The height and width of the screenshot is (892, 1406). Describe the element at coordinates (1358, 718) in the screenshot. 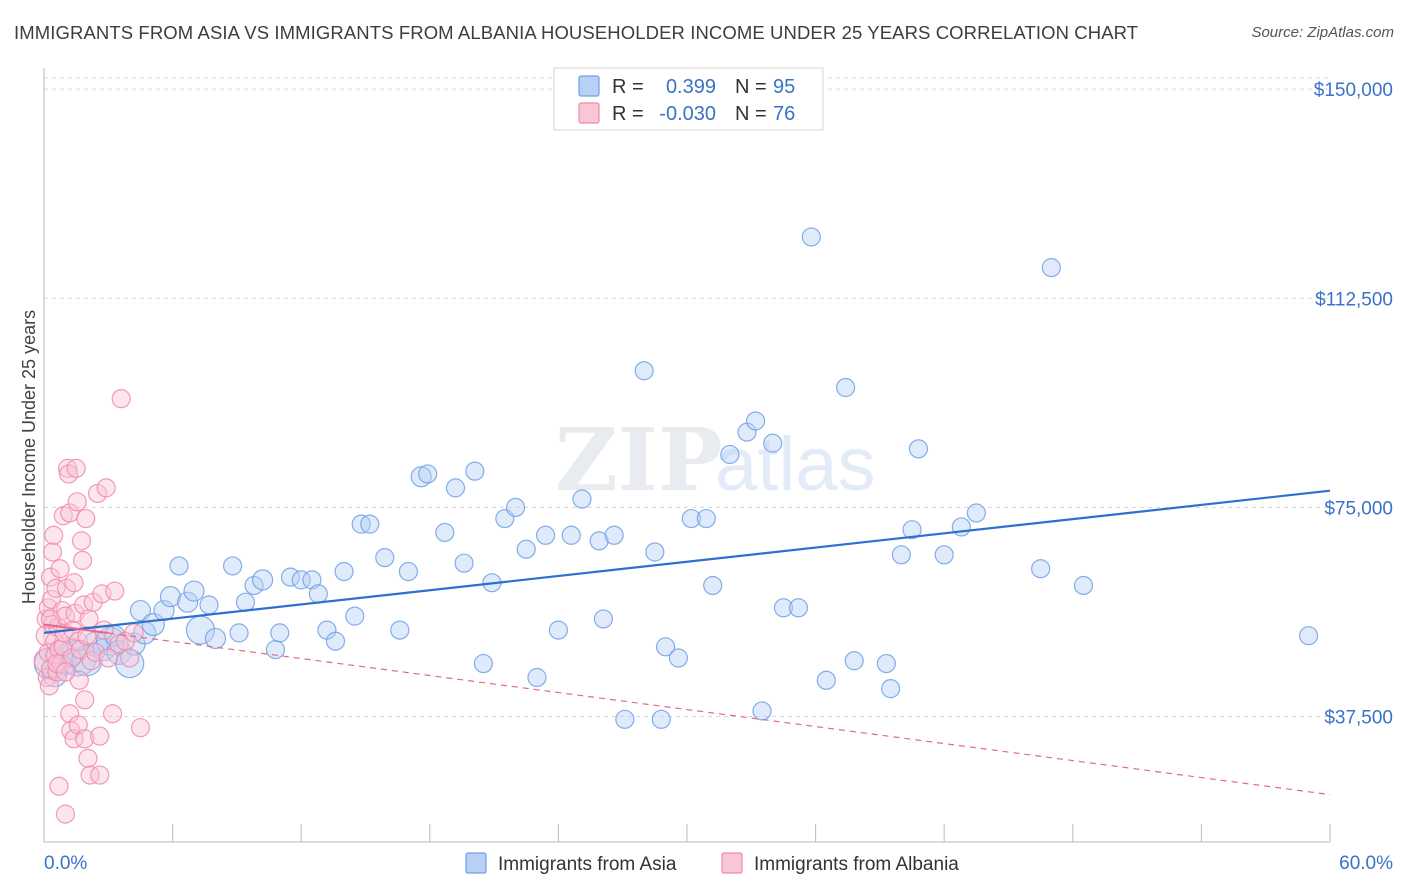

I see `y-tick-label: $37,500` at that location.